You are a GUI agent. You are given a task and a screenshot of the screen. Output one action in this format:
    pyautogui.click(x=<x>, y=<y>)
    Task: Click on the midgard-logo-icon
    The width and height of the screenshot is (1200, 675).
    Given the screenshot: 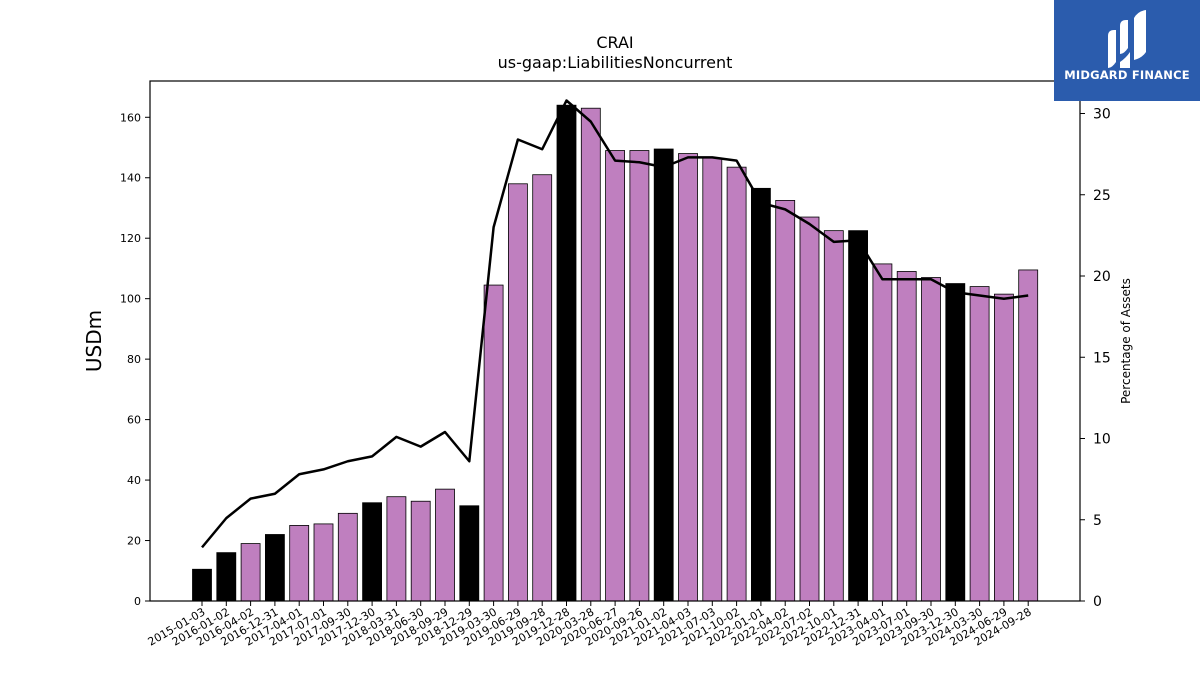 What is the action you would take?
    pyautogui.click(x=1127, y=39)
    